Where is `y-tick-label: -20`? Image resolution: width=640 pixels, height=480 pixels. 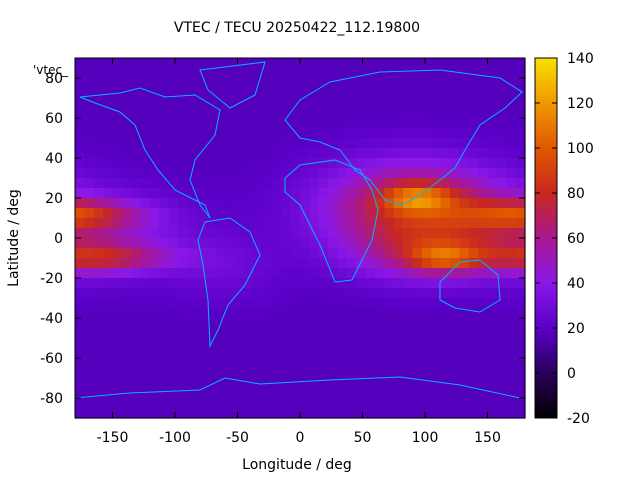 y-tick-label: -20 is located at coordinates (51, 279).